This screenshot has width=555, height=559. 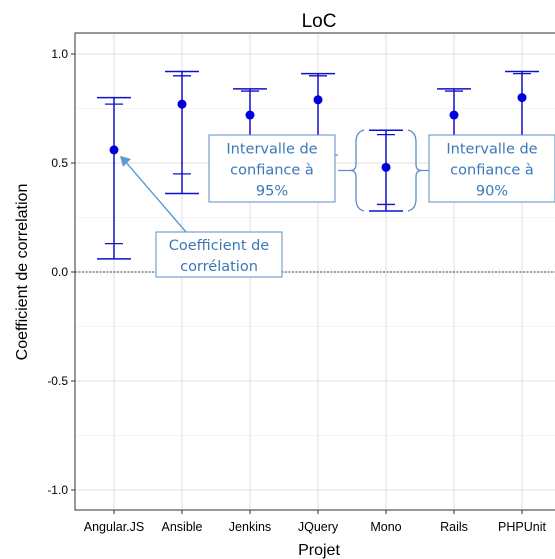 I want to click on y-tick-label: 0.0, so click(x=59, y=272).